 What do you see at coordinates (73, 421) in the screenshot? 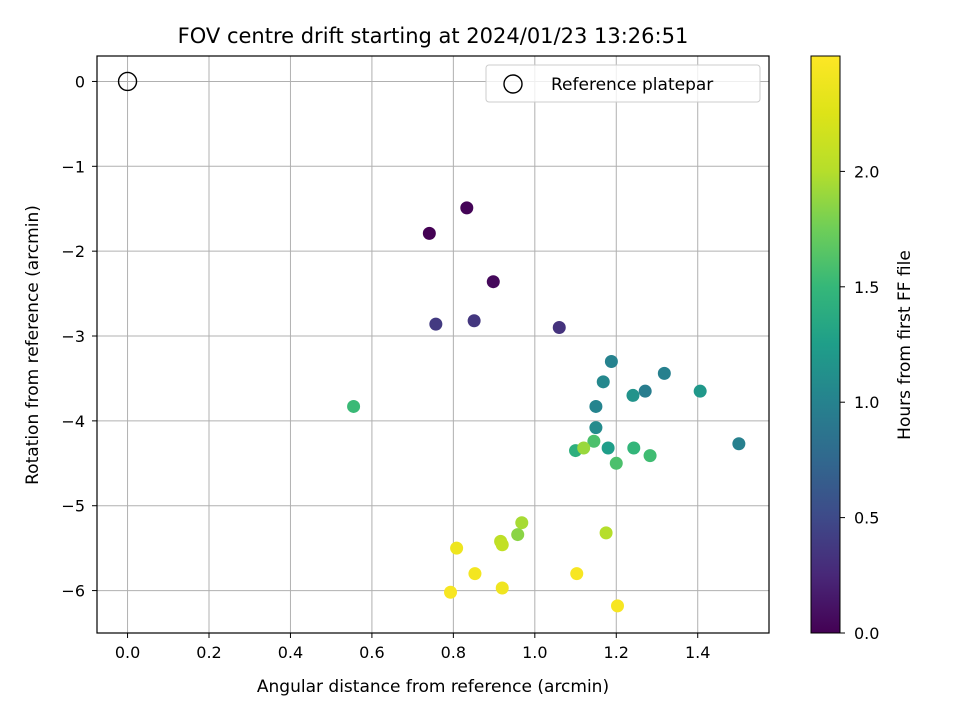
I see `y-tick-label: −4` at bounding box center [73, 421].